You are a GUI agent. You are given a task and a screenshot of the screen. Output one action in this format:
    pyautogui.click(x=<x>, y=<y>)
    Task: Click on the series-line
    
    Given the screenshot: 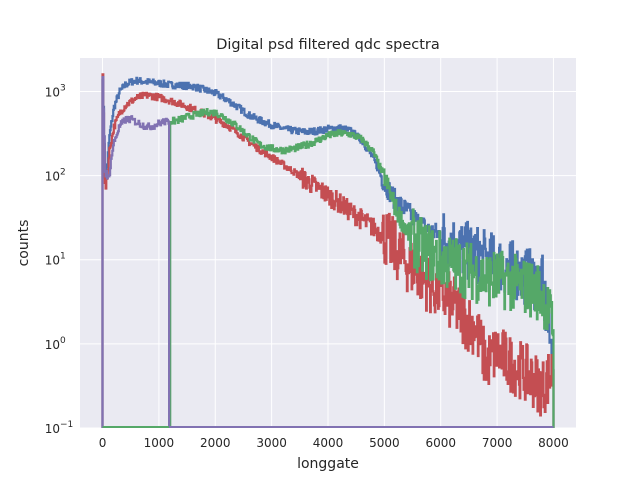 What is the action you would take?
    pyautogui.click(x=136, y=252)
    